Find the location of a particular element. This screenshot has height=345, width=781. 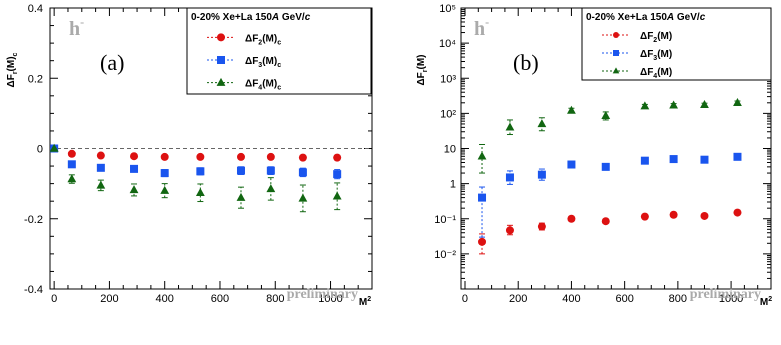

y-axis-label-sub-c: c is located at coordinates (15, 54).